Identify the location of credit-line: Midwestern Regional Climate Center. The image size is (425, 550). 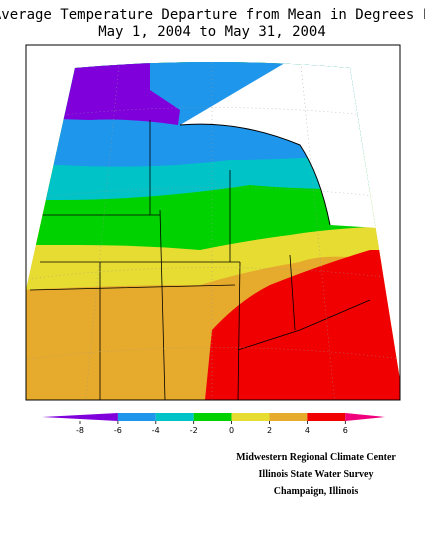
(316, 457).